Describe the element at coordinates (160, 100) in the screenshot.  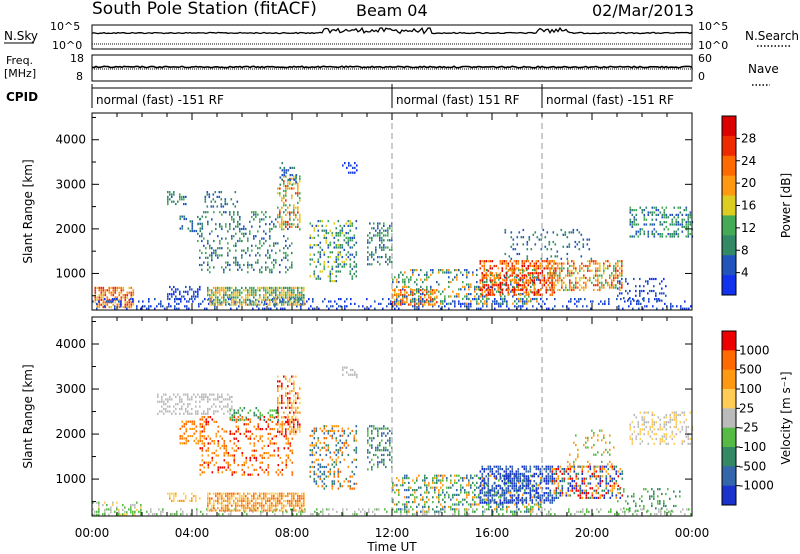
I see `cpid-segment-label: normal (fast) -151 RF` at that location.